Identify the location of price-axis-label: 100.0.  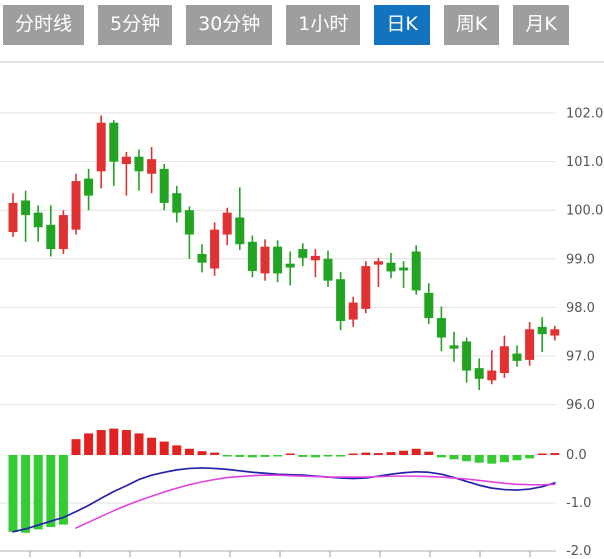
(584, 211).